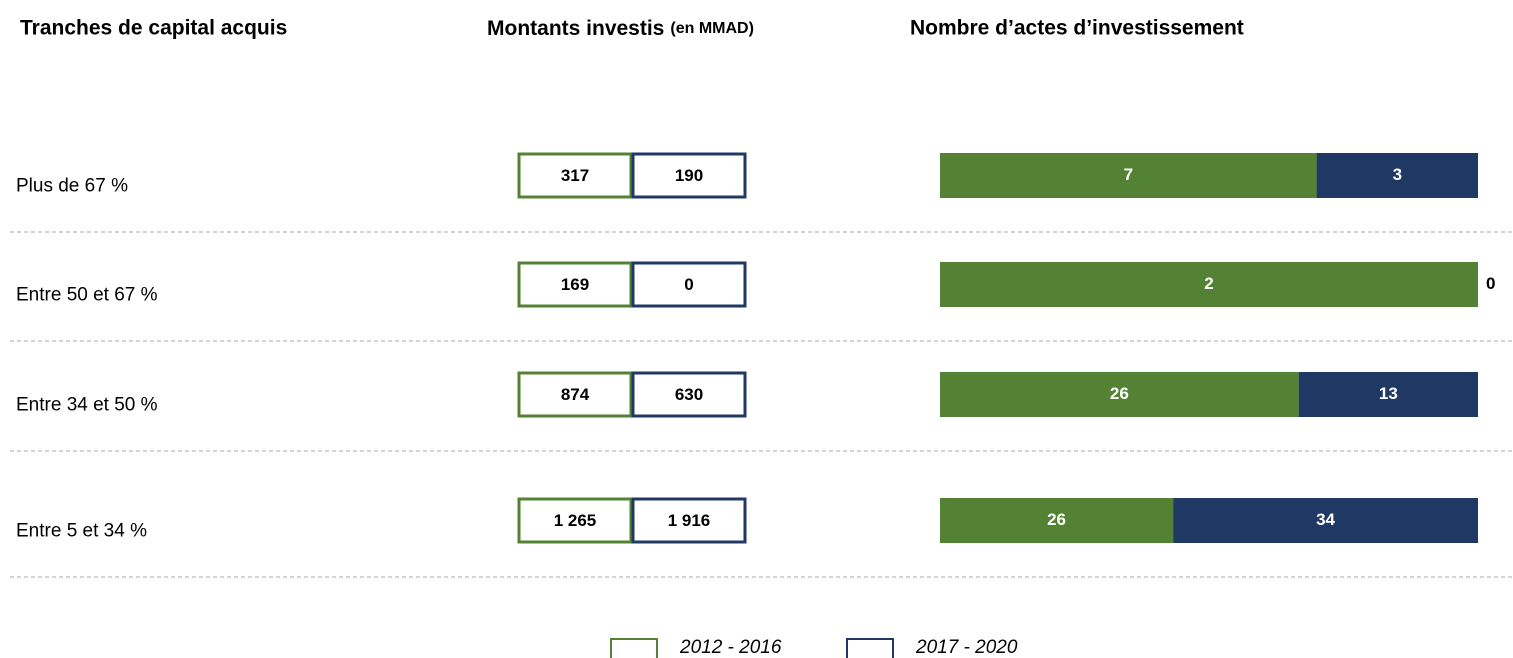 This screenshot has width=1513, height=658. I want to click on count-label: 3, so click(1397, 174).